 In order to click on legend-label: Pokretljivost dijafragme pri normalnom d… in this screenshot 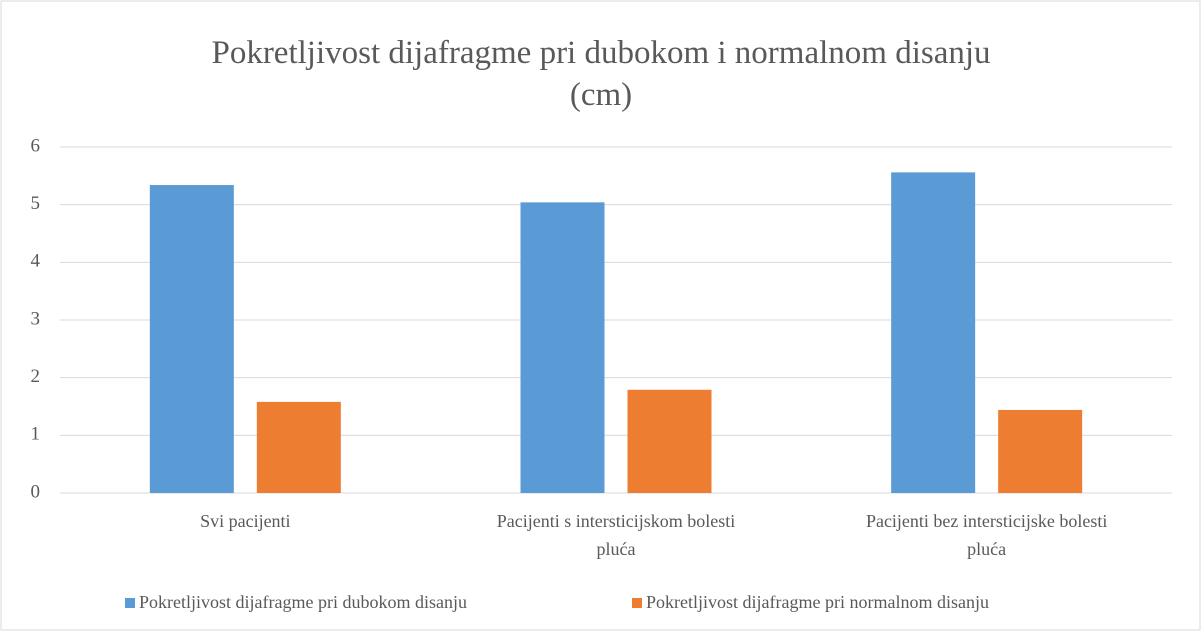, I will do `click(817, 602)`.